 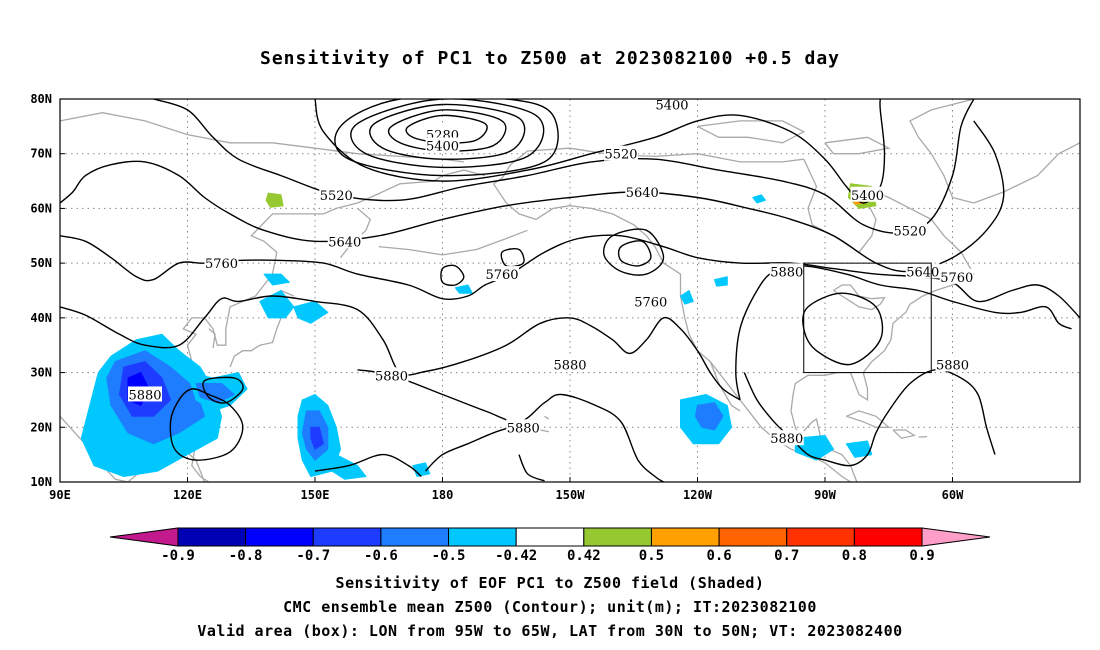 What do you see at coordinates (571, 495) in the screenshot?
I see `lon-label: 150W` at bounding box center [571, 495].